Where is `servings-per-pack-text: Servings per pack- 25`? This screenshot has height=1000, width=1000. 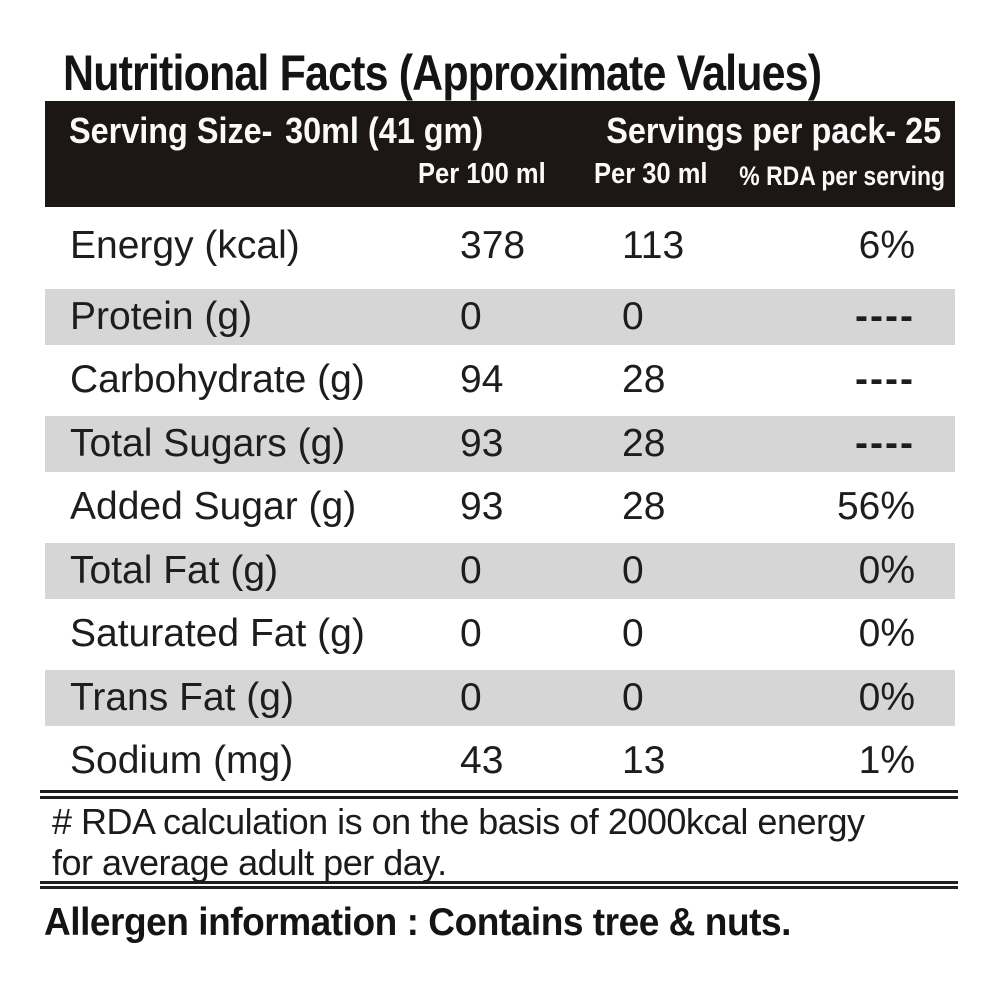
servings-per-pack-text: Servings per pack- 25 is located at coordinates (773, 130).